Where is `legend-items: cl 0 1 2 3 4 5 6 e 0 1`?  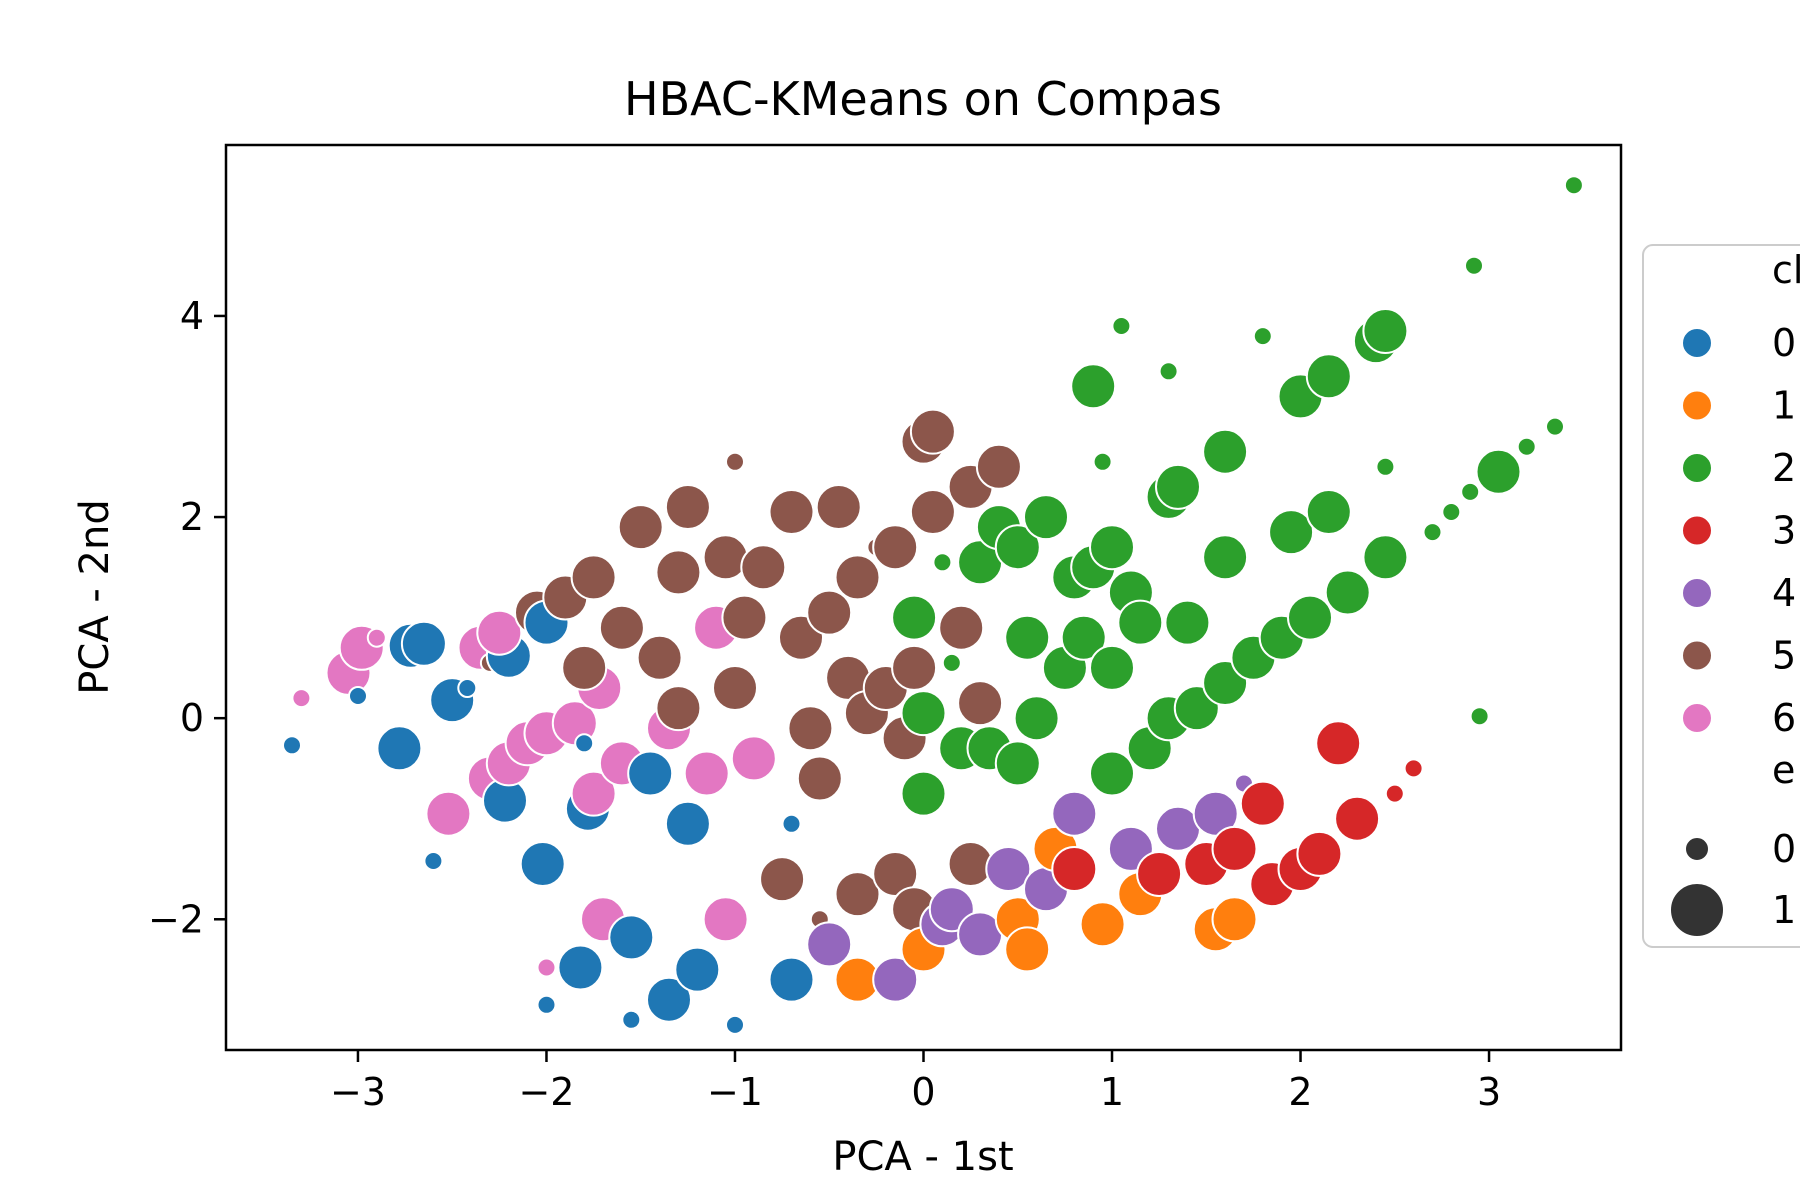 legend-items: cl 0 1 2 3 4 5 6 e 0 1 is located at coordinates (1734, 593).